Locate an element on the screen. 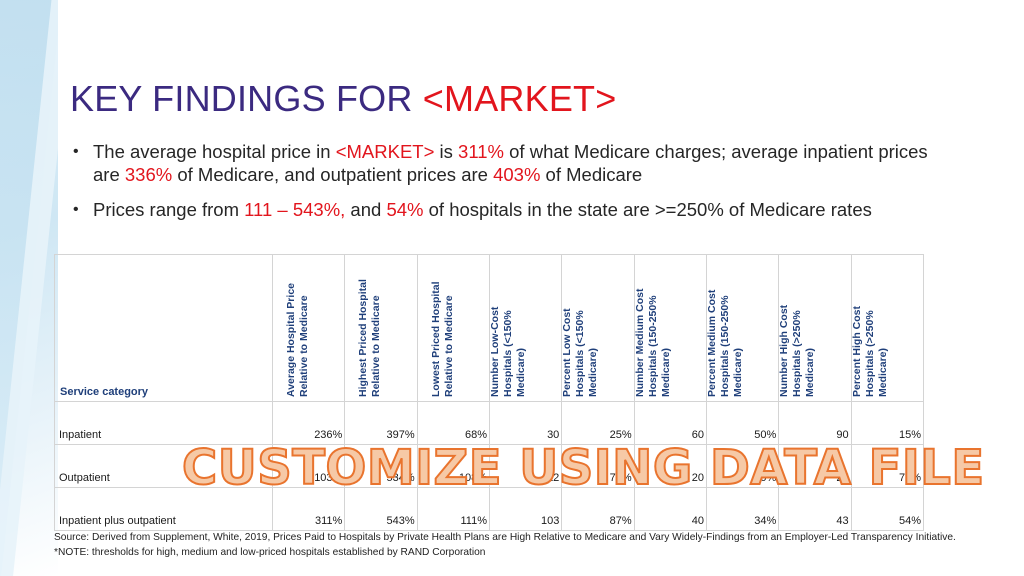  column-header-line: Average Hospital Price is located at coordinates (291, 340).